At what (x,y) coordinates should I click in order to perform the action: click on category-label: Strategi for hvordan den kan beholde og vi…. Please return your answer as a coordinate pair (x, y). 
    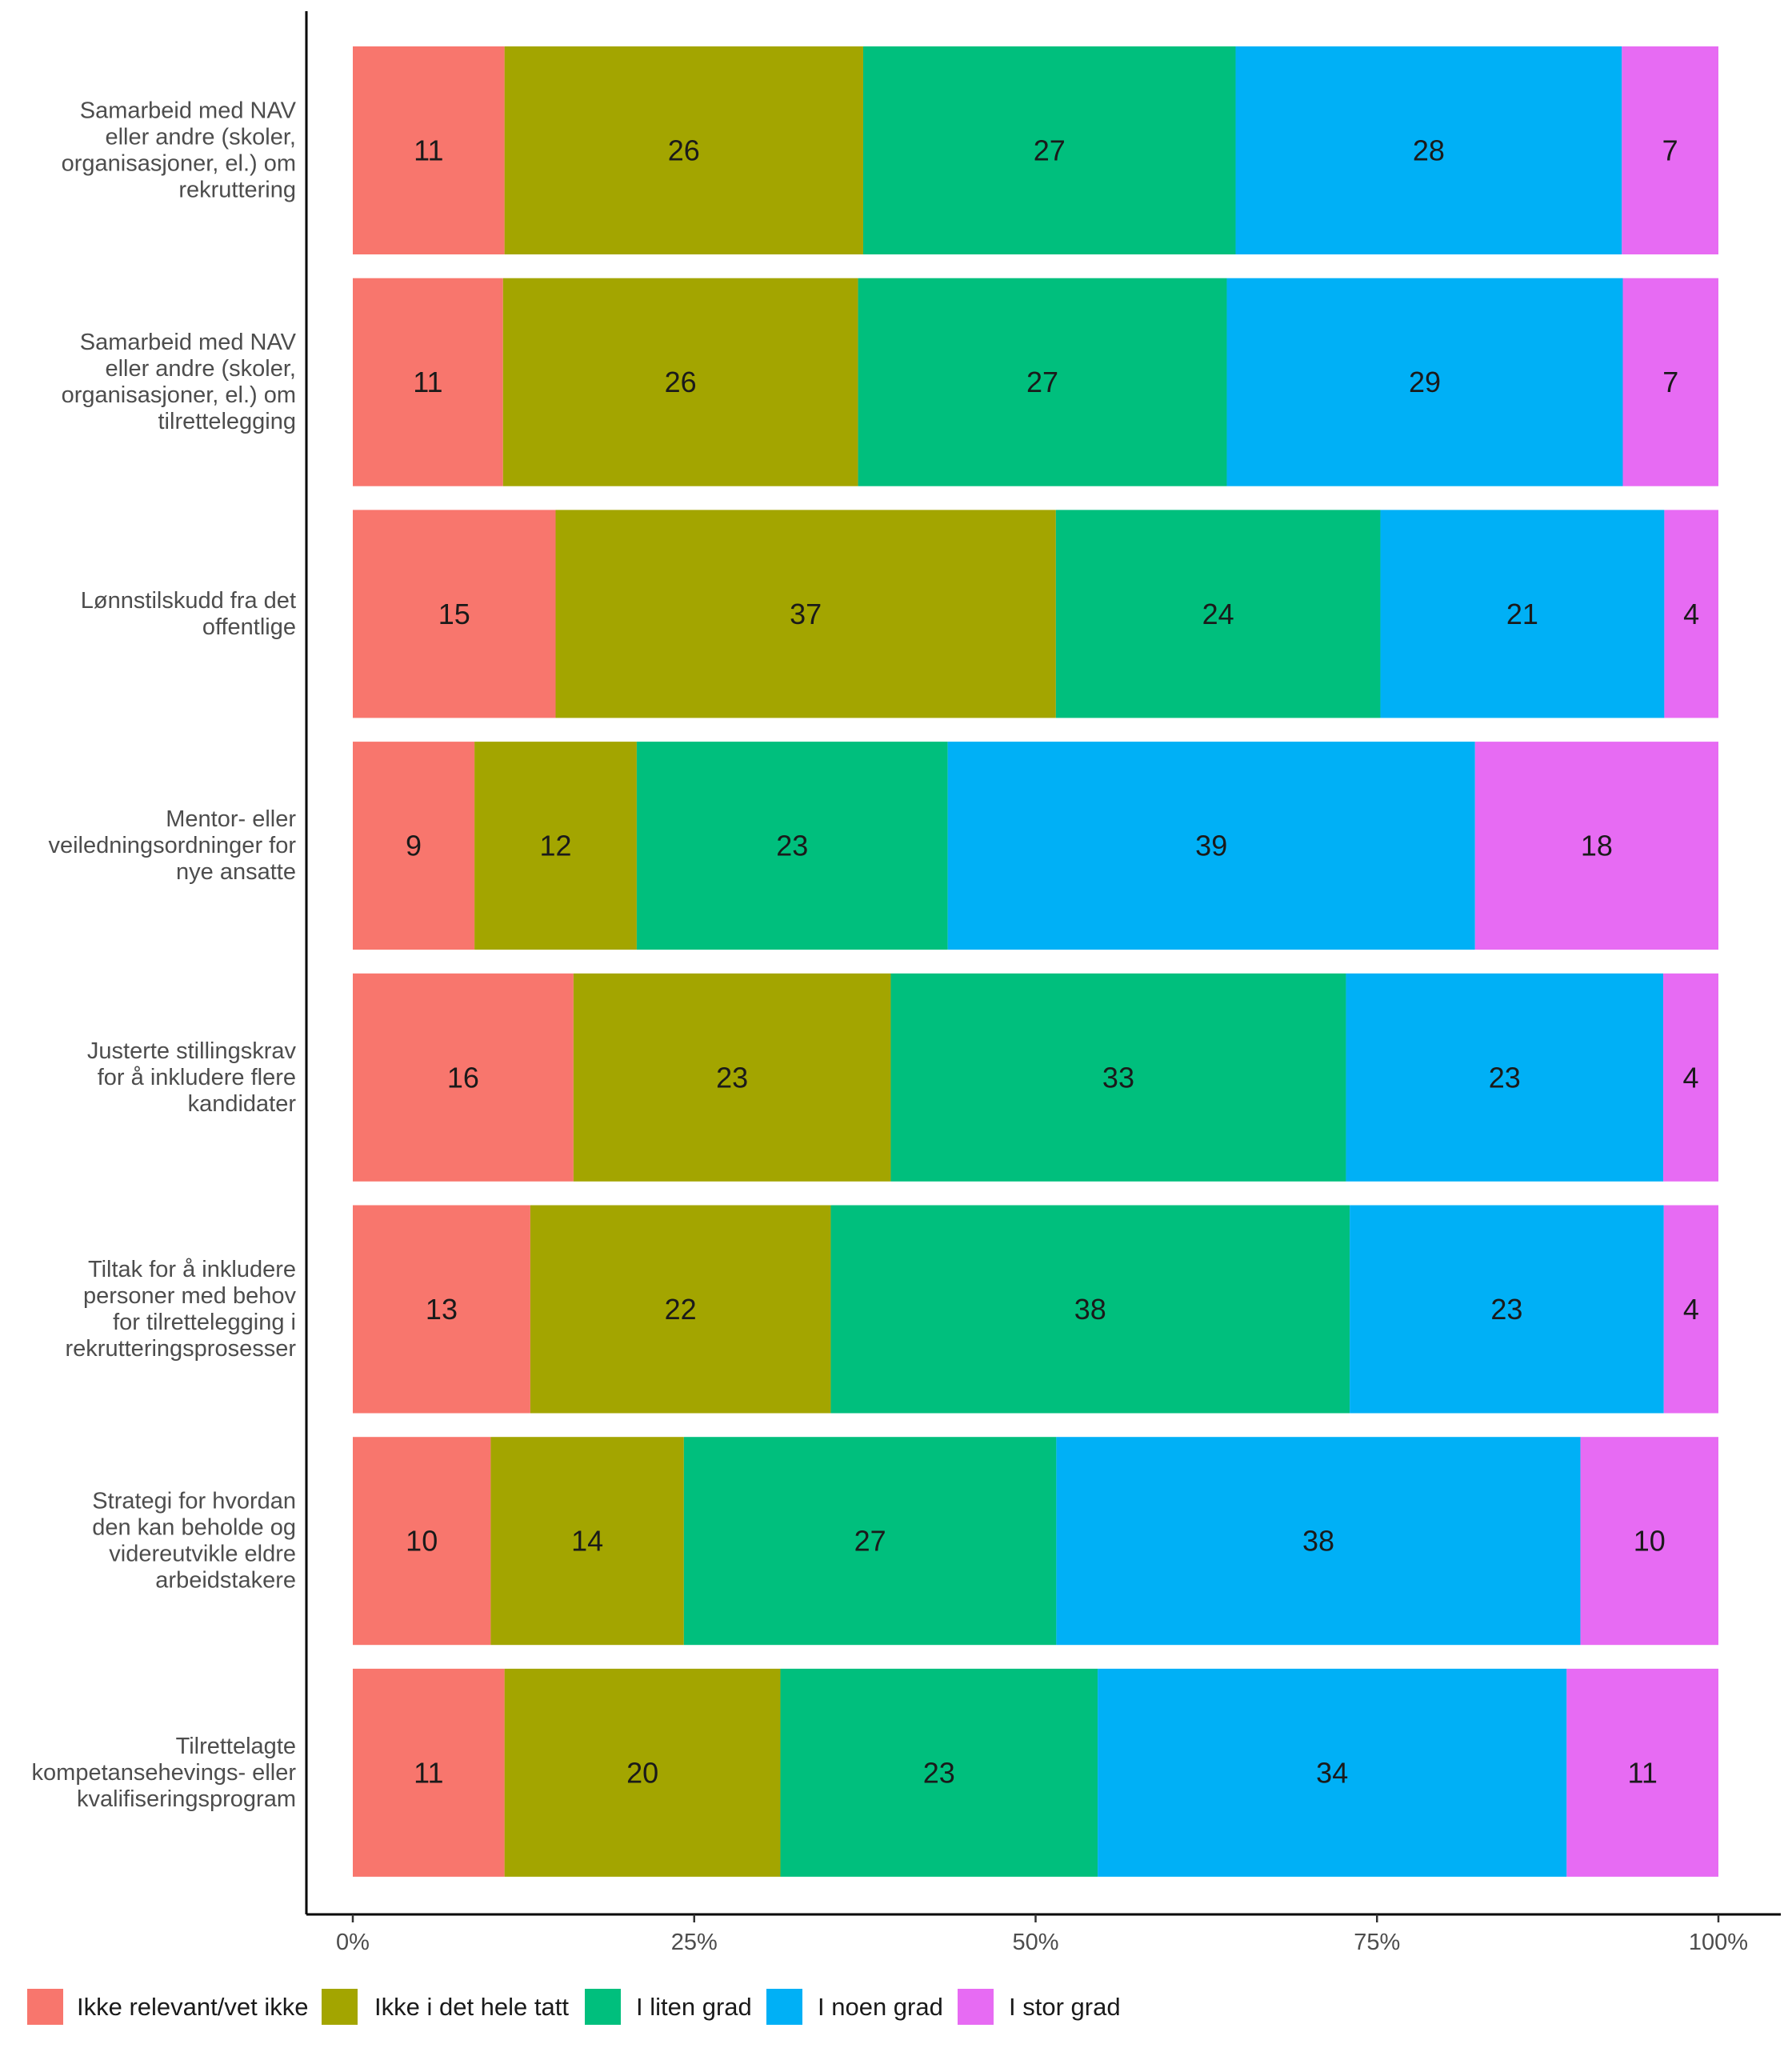
    Looking at the image, I should click on (194, 1541).